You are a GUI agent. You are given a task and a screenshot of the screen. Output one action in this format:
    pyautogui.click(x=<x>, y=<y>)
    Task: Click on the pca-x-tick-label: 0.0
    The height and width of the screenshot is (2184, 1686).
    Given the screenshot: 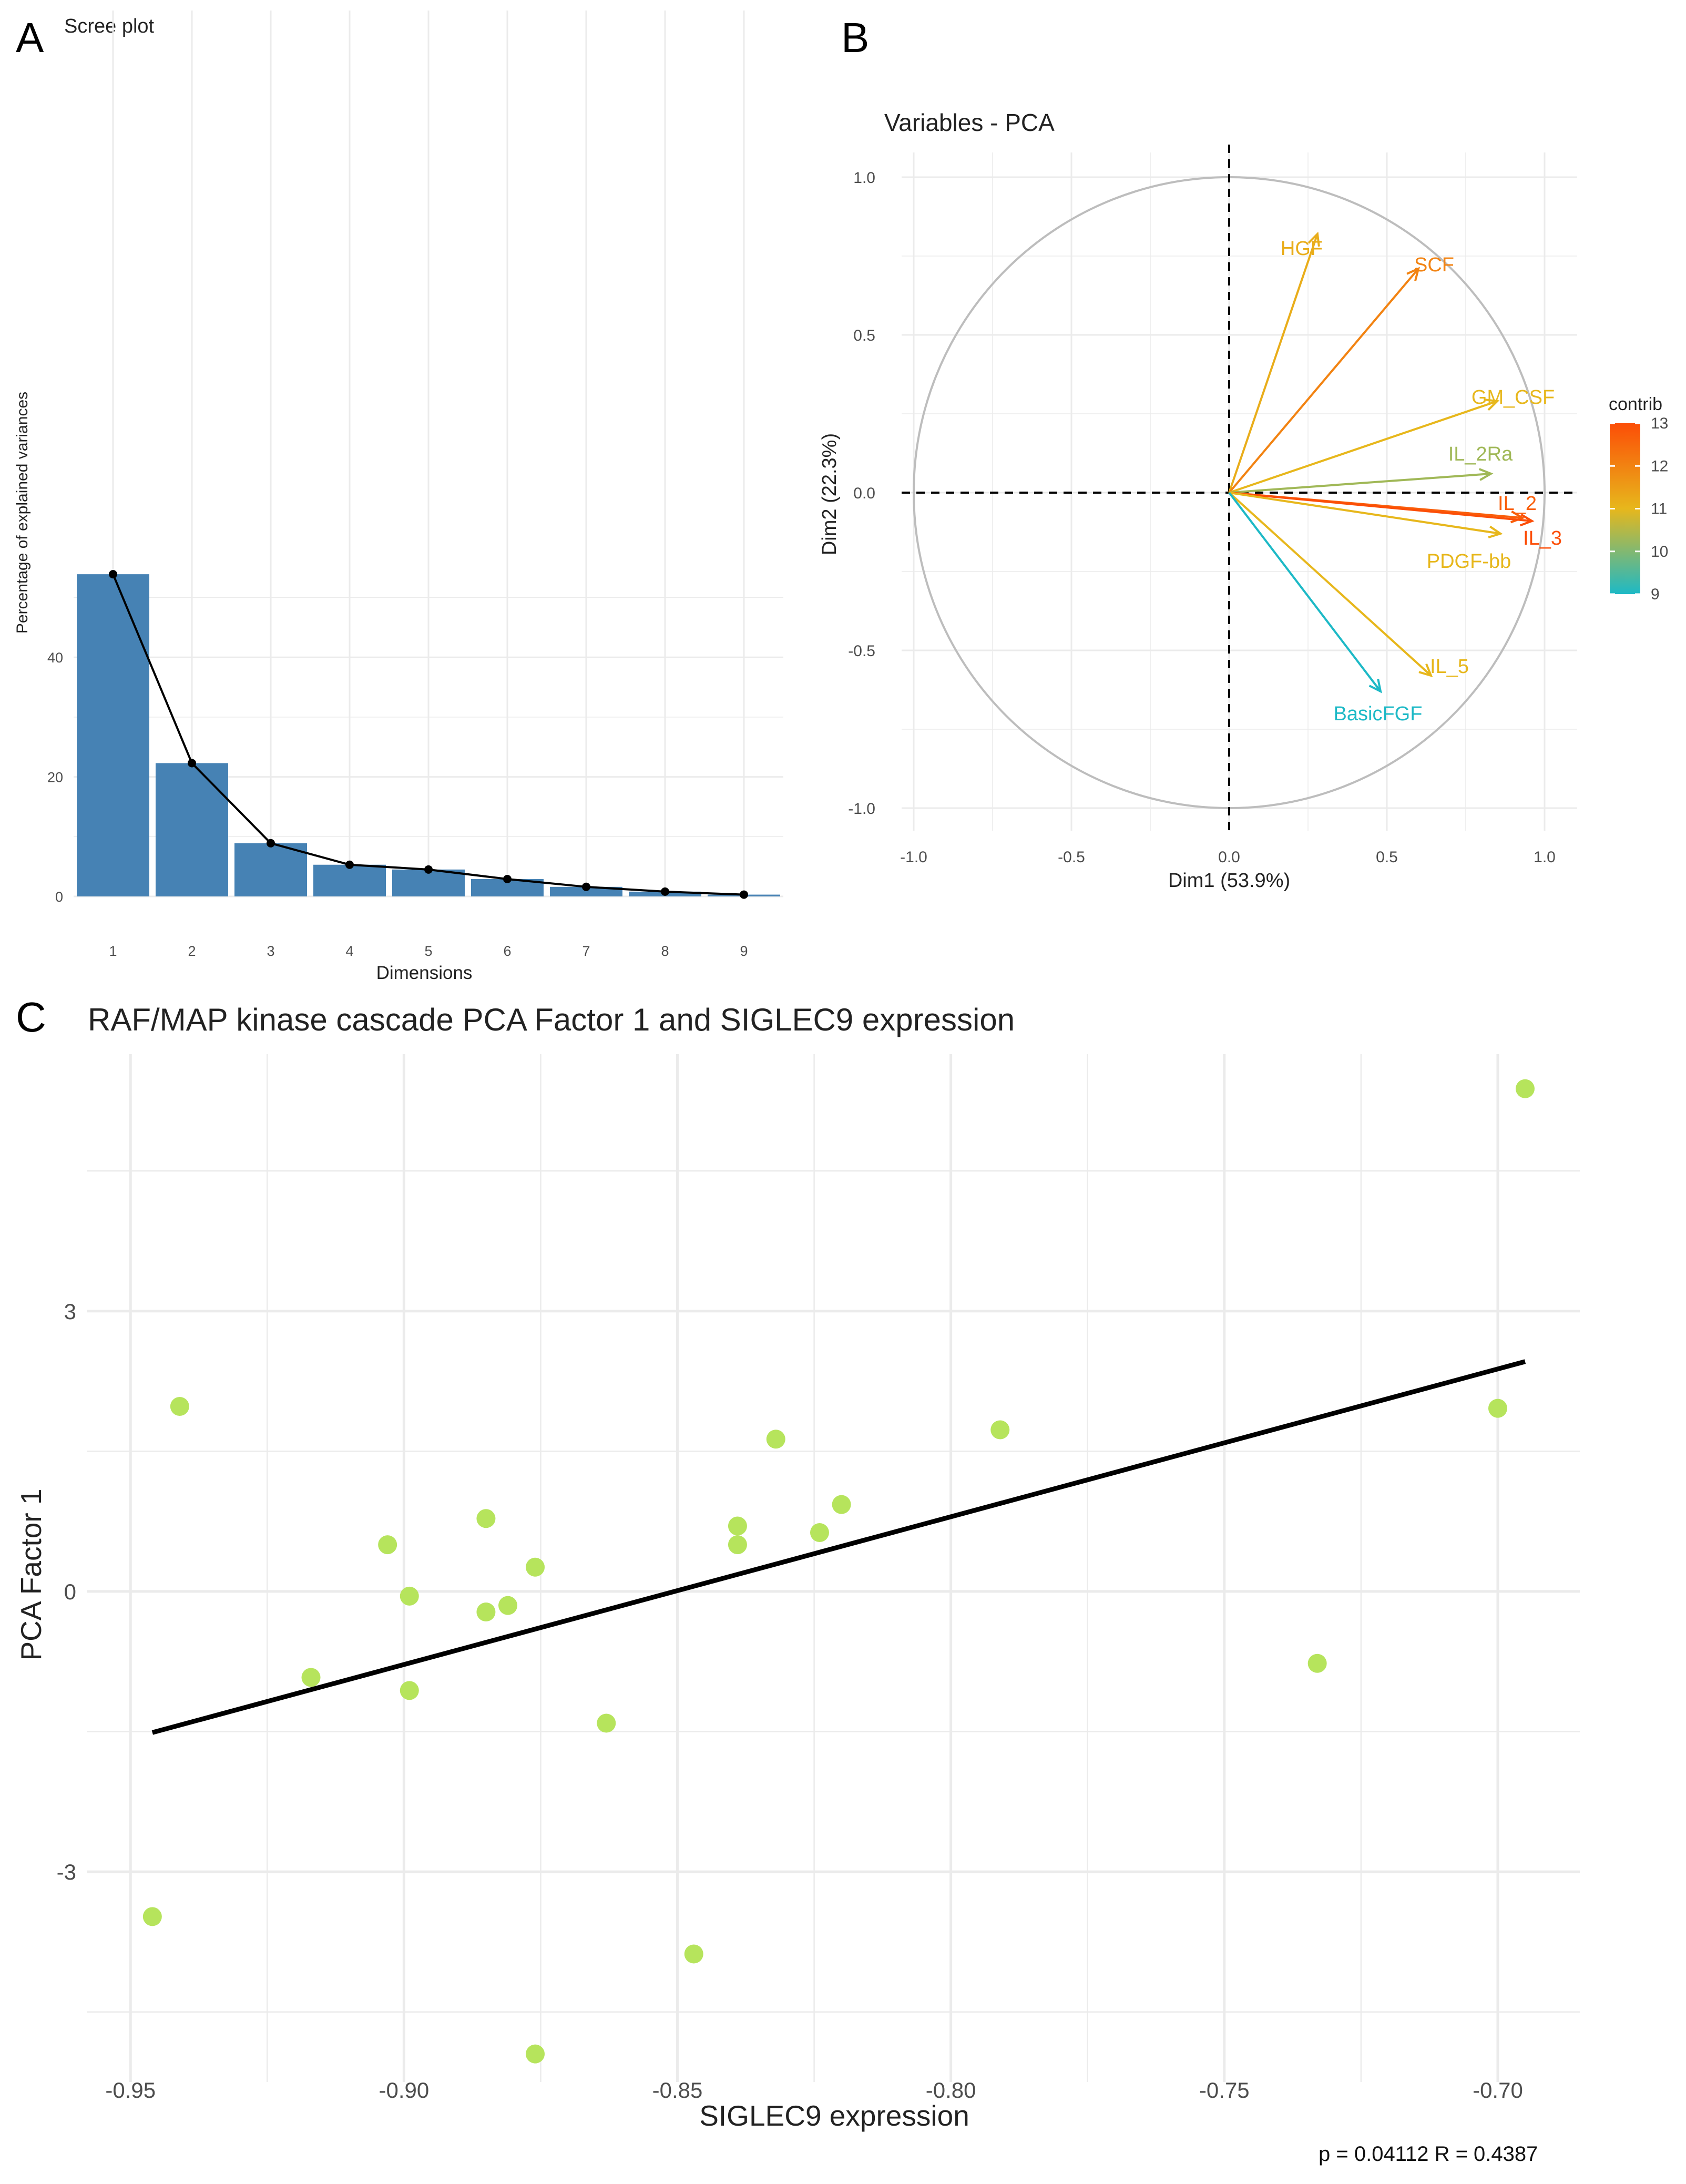 What is the action you would take?
    pyautogui.click(x=1229, y=857)
    